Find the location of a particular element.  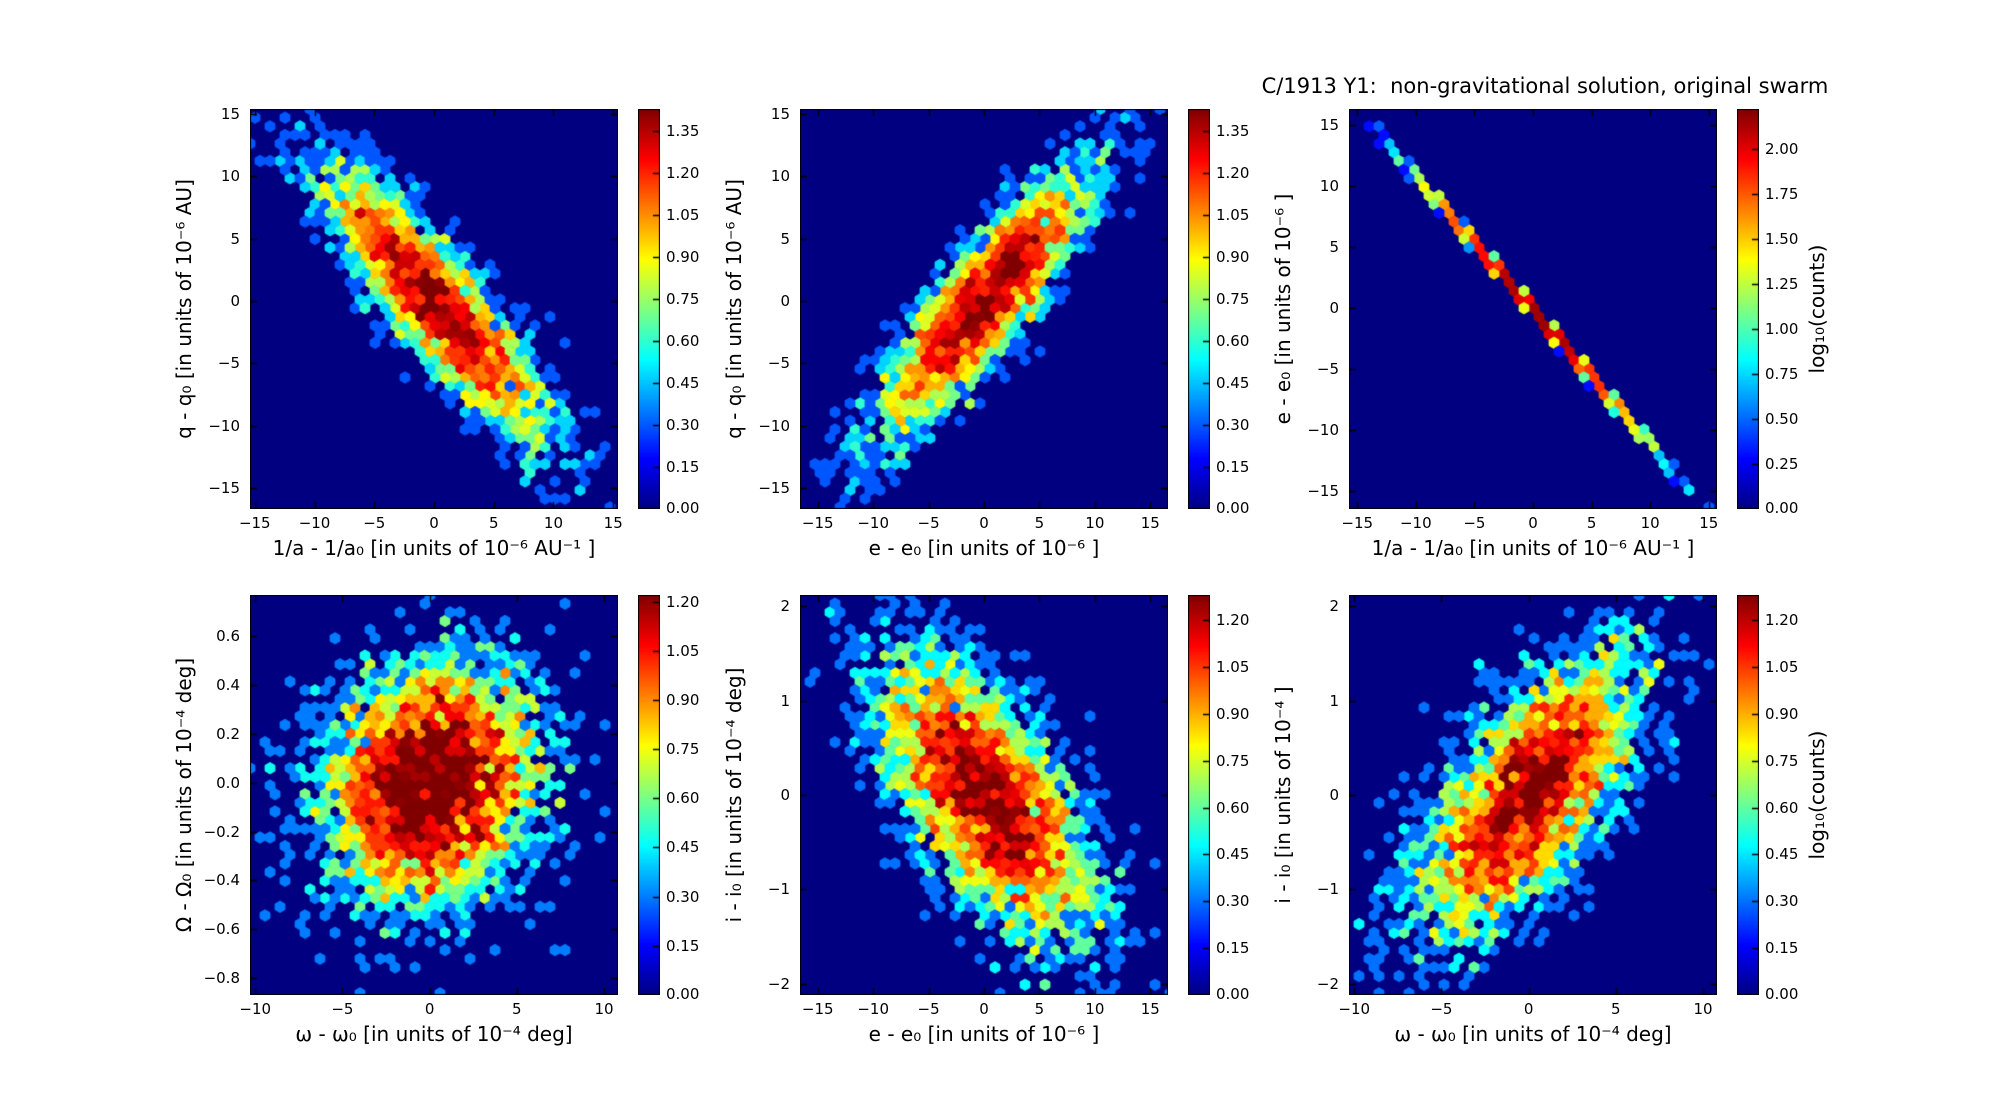

y-tick-label: 0.4 is located at coordinates (228, 685).